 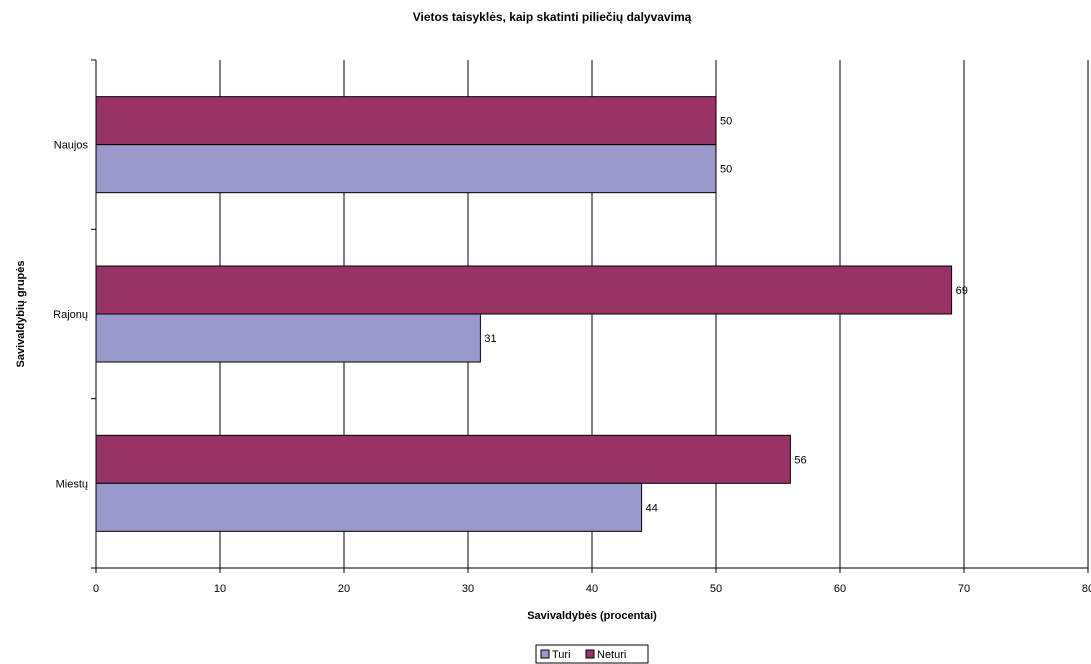 I want to click on x-tick-label: 0, so click(x=96, y=589).